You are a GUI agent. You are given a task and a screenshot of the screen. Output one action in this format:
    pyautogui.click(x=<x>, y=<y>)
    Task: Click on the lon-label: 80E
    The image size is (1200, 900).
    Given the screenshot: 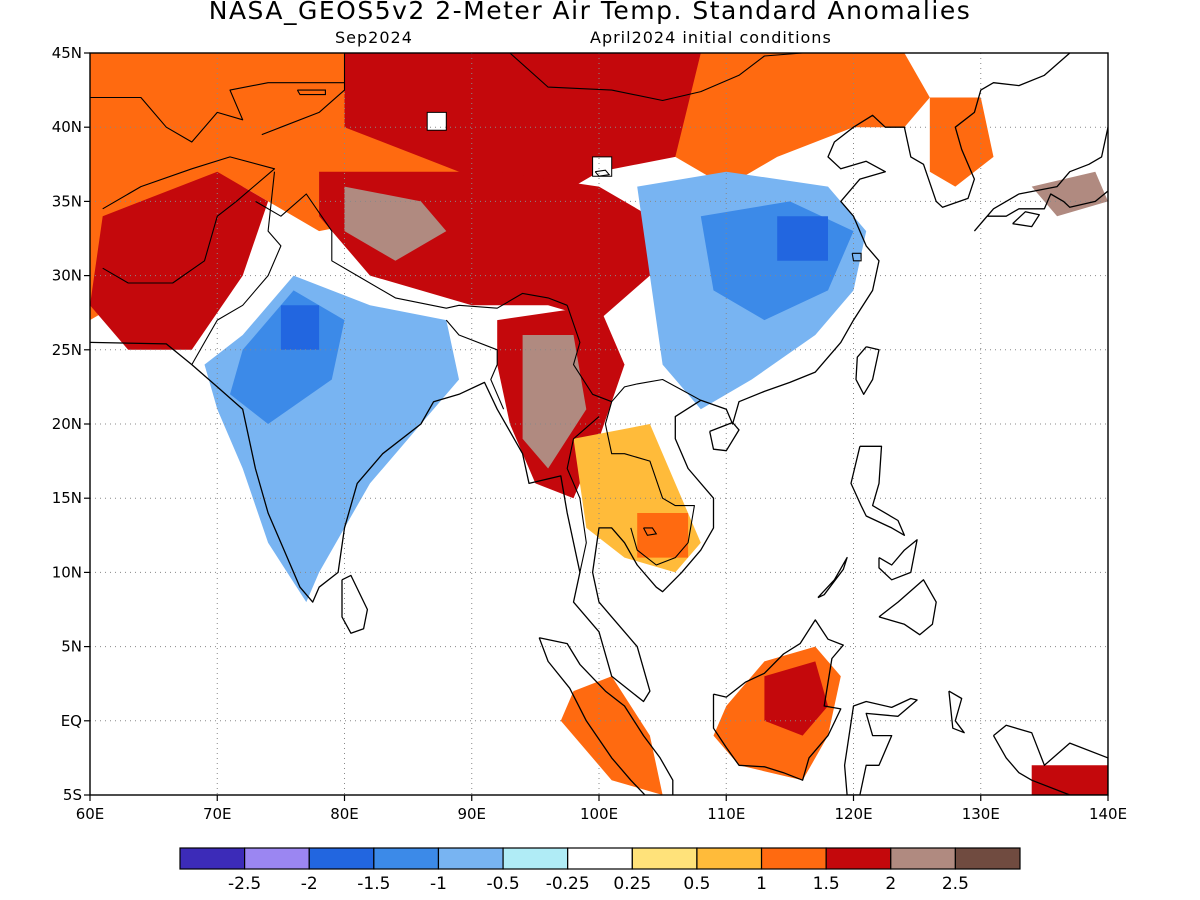 What is the action you would take?
    pyautogui.click(x=344, y=814)
    